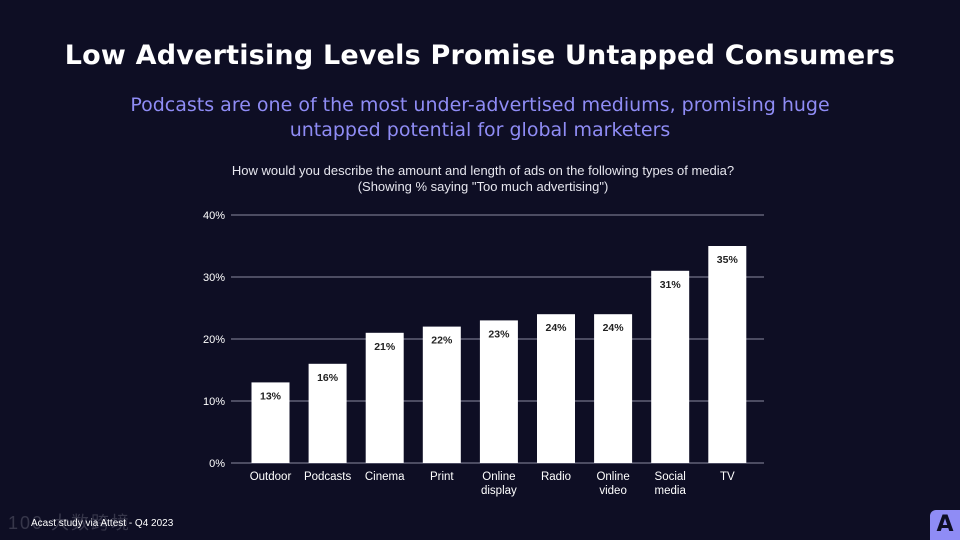 This screenshot has height=540, width=960. I want to click on bar-value-label: 16%, so click(328, 378).